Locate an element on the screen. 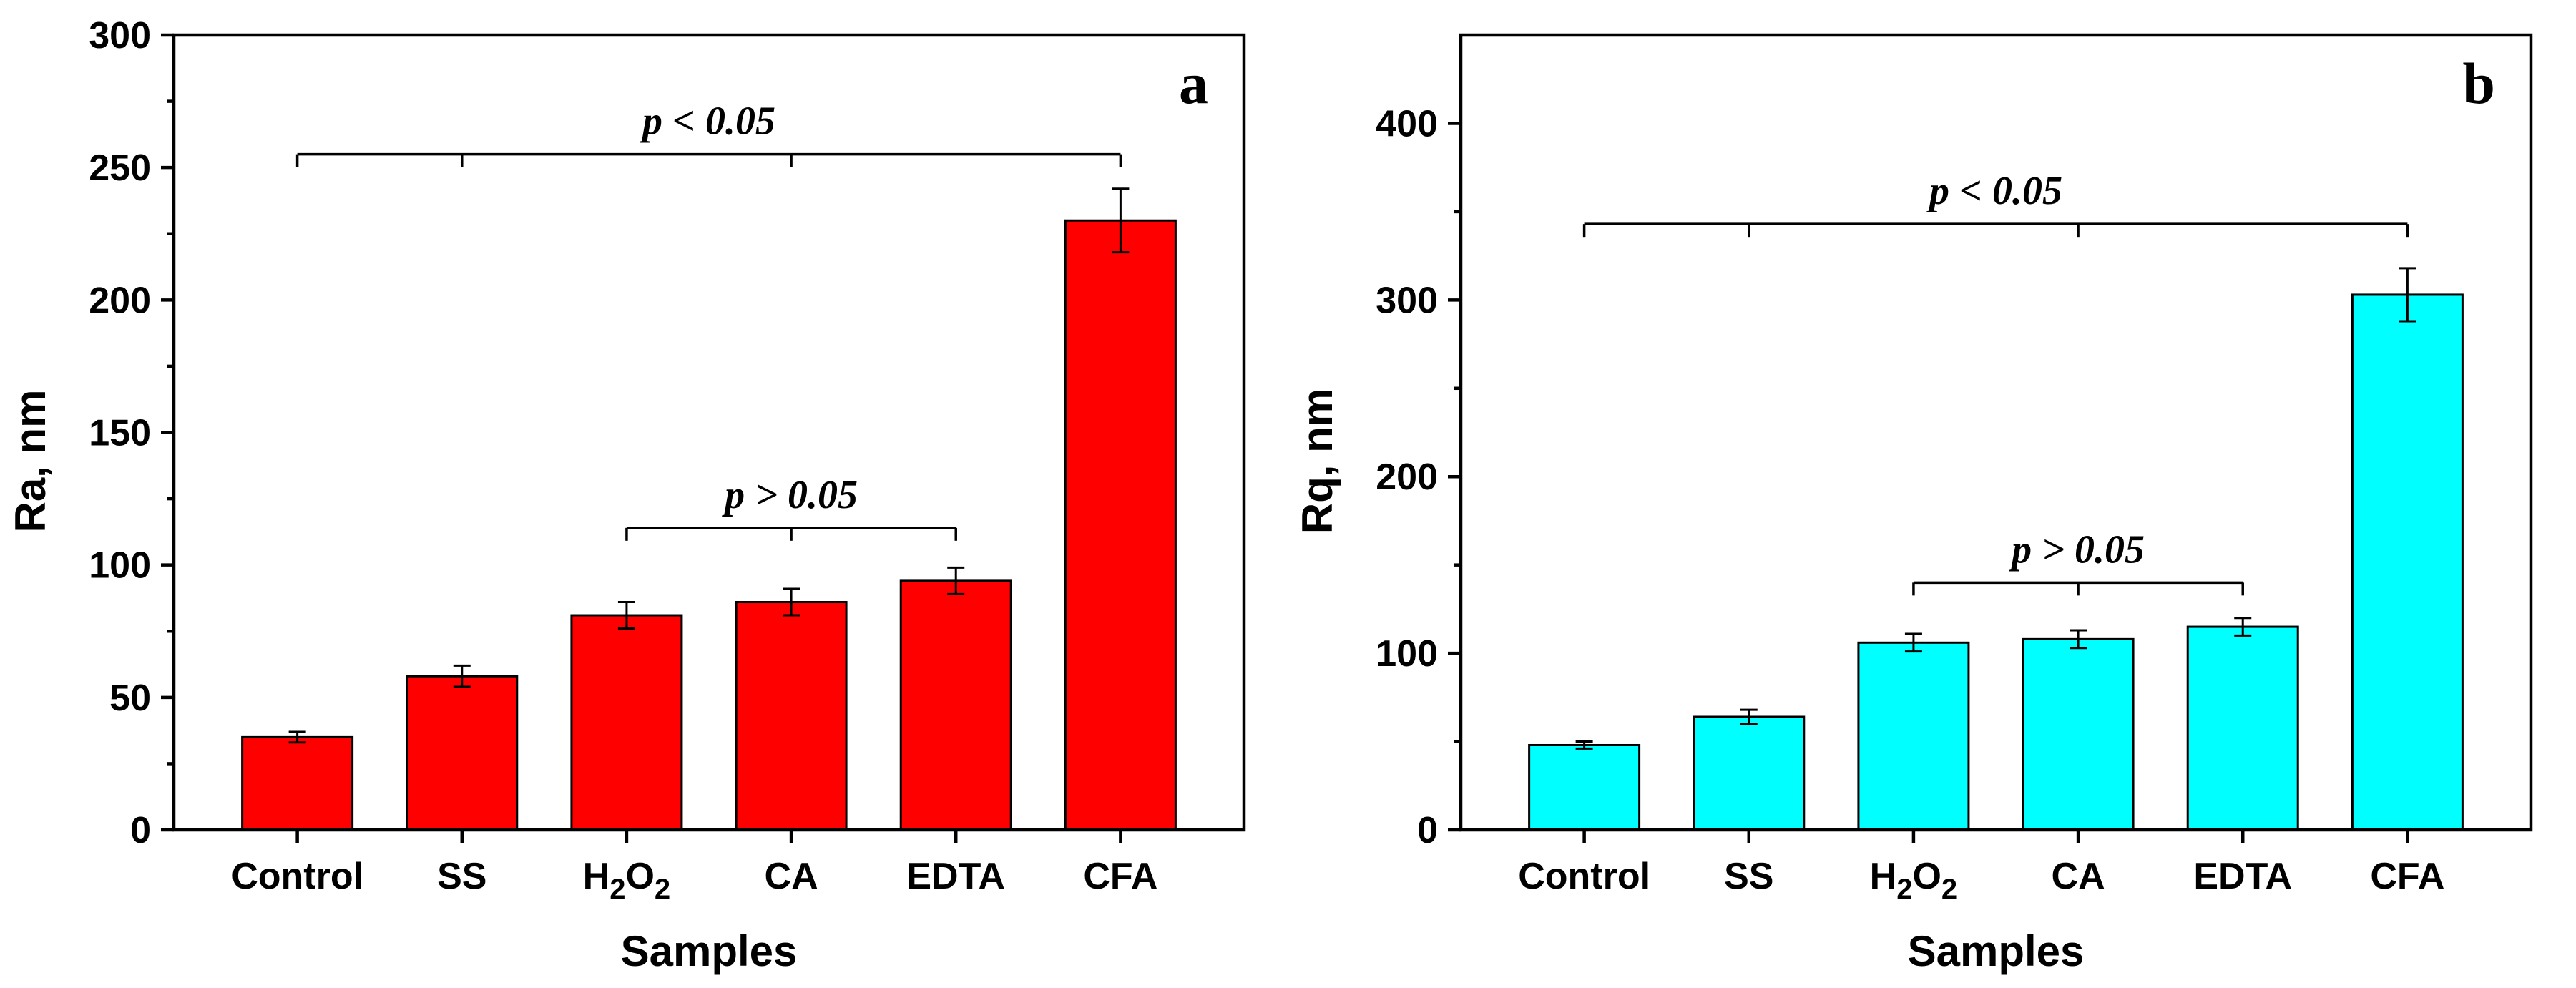  bar-a-h2o2 is located at coordinates (626, 722).